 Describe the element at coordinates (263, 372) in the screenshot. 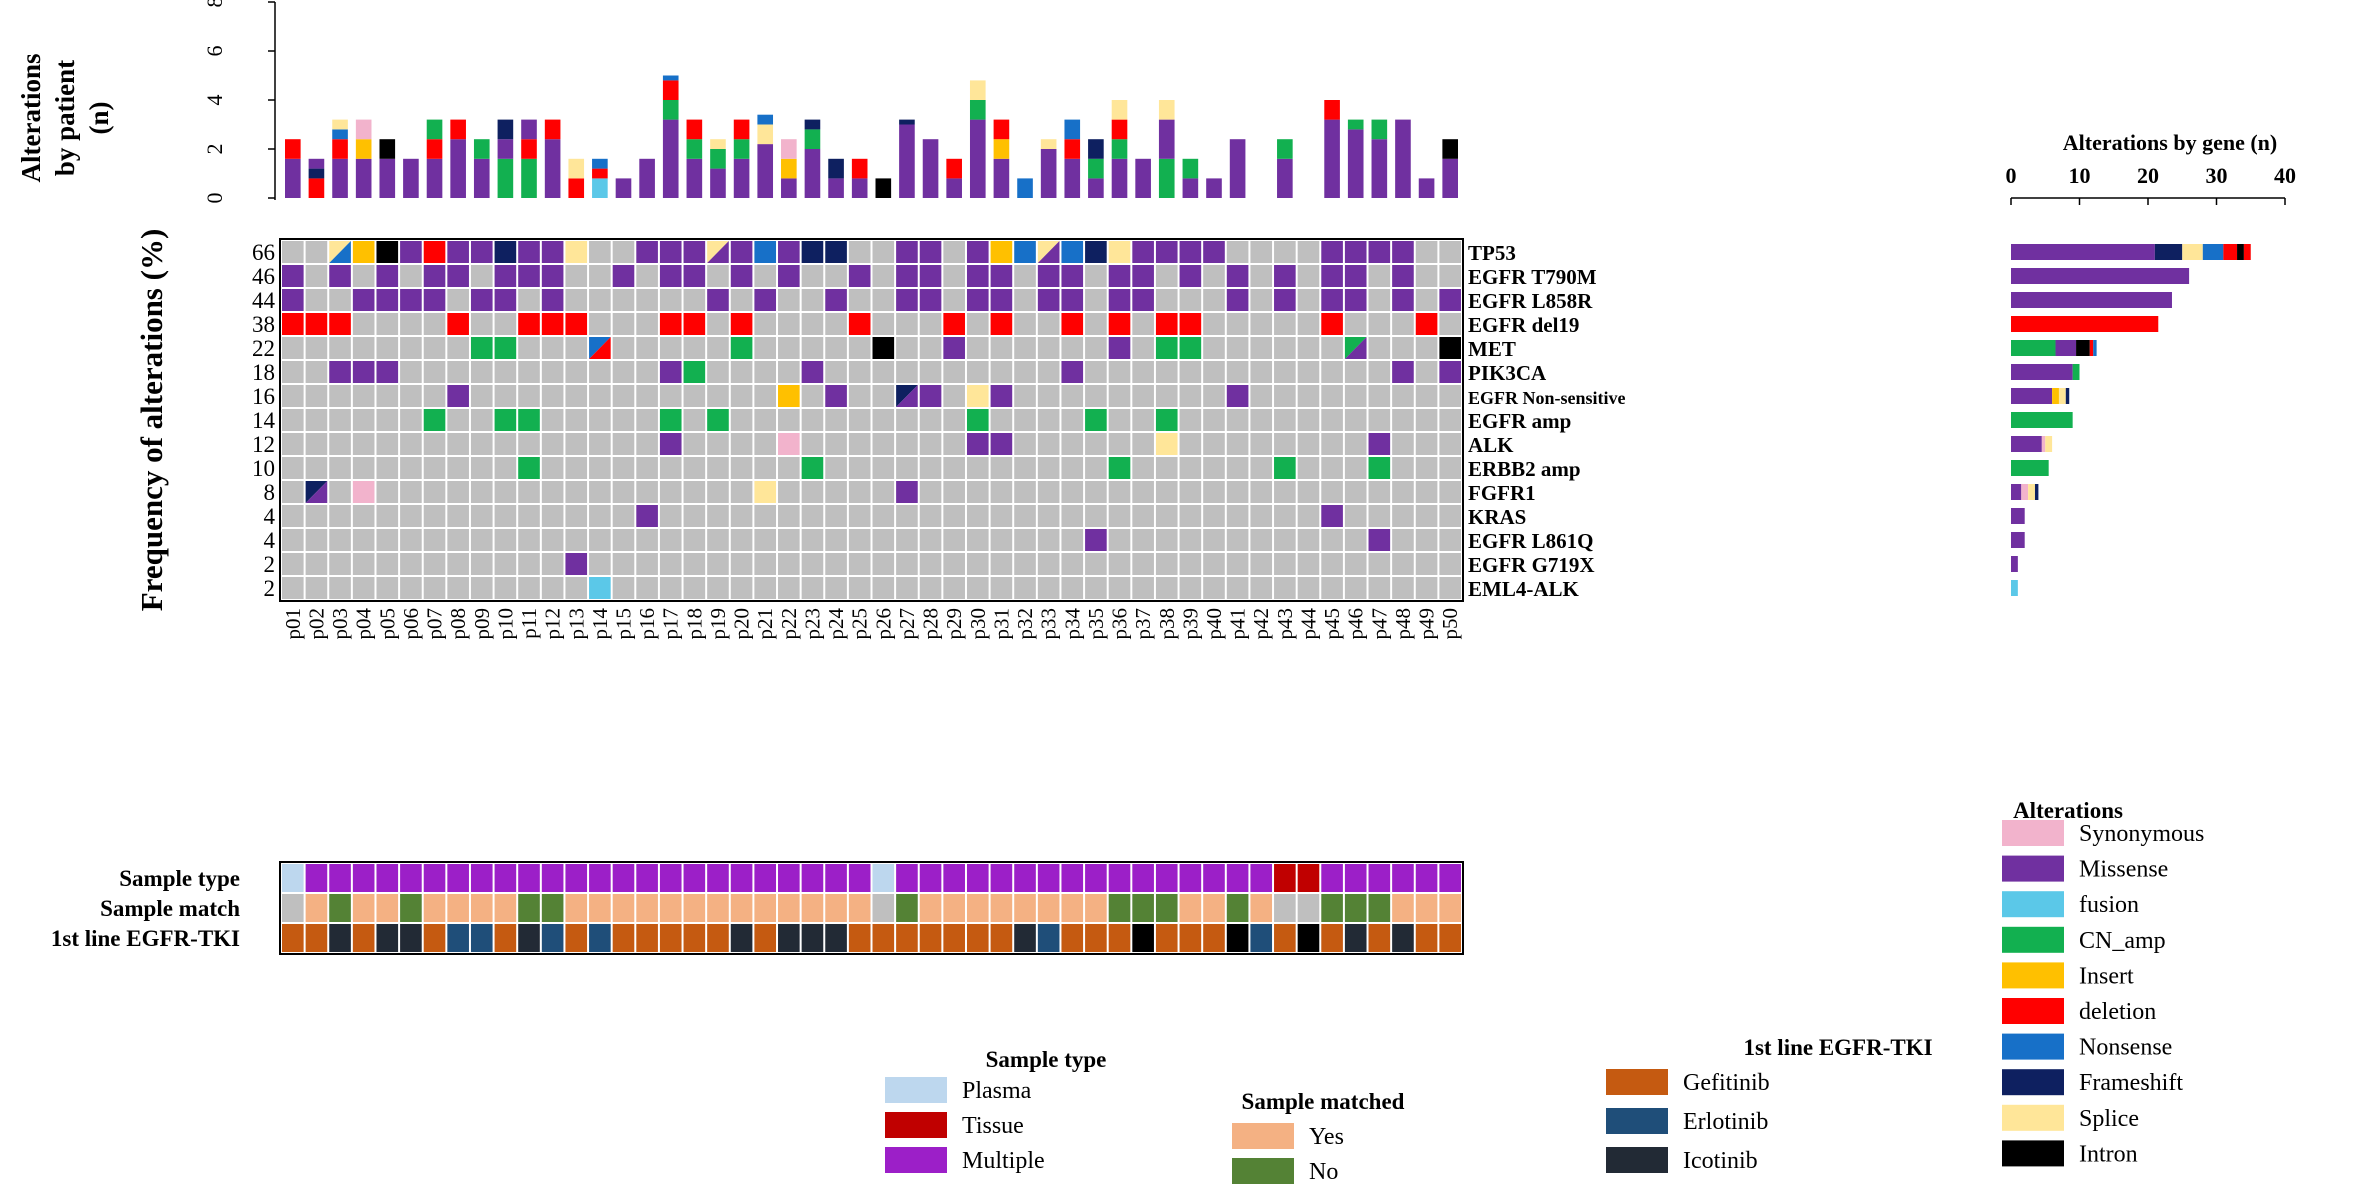

I see `gene-frequency-label: 18` at that location.